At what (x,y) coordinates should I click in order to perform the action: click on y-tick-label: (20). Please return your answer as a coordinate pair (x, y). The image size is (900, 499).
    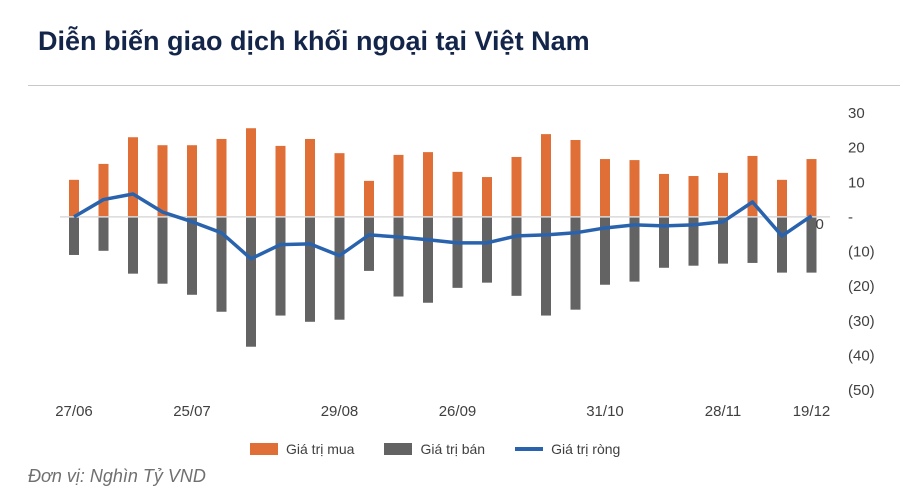
    Looking at the image, I should click on (861, 286).